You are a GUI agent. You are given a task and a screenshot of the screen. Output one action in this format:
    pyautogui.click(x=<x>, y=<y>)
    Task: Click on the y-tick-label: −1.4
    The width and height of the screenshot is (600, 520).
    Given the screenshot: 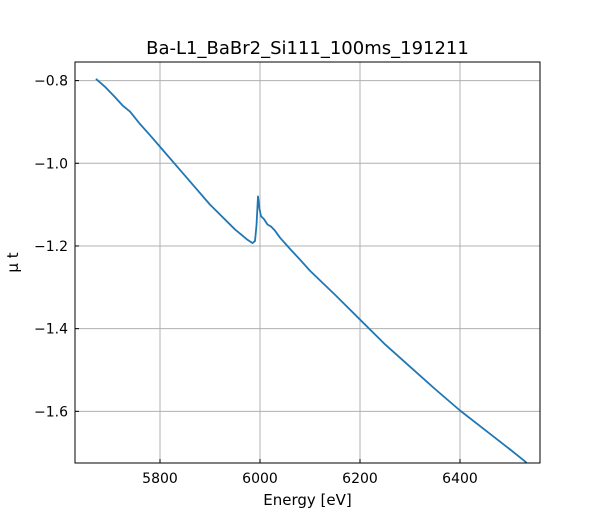 What is the action you would take?
    pyautogui.click(x=51, y=330)
    